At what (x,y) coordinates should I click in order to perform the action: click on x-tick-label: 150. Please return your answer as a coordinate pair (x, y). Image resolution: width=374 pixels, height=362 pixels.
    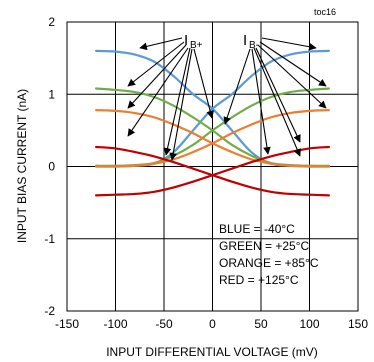
    Looking at the image, I should click on (358, 324).